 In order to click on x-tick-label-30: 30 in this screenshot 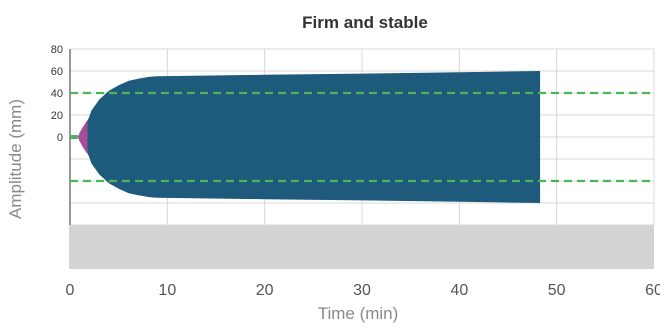, I will do `click(362, 290)`.